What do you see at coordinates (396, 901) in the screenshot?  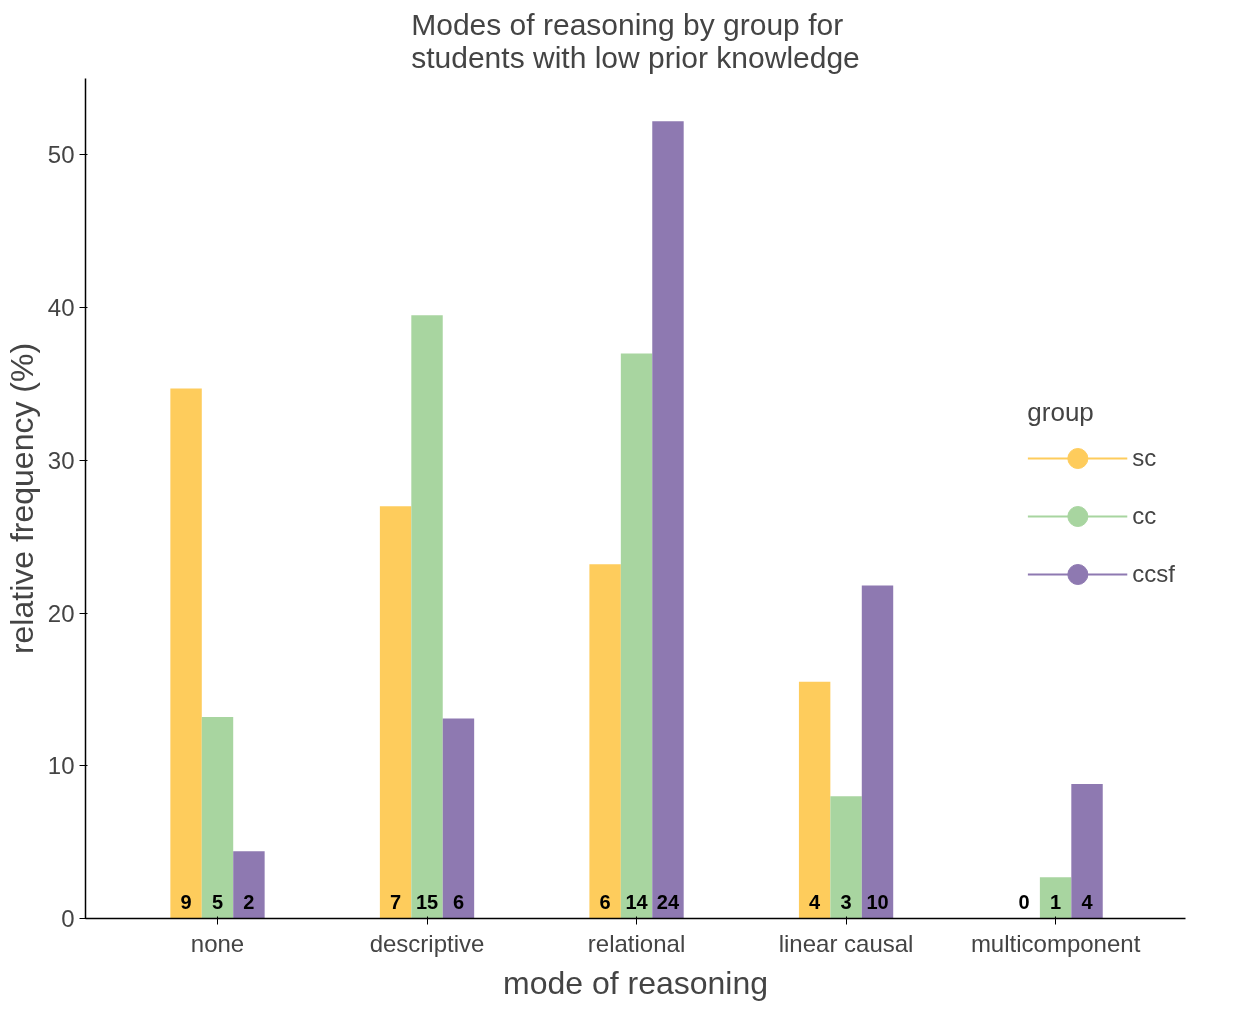 I see `annotation: 7` at bounding box center [396, 901].